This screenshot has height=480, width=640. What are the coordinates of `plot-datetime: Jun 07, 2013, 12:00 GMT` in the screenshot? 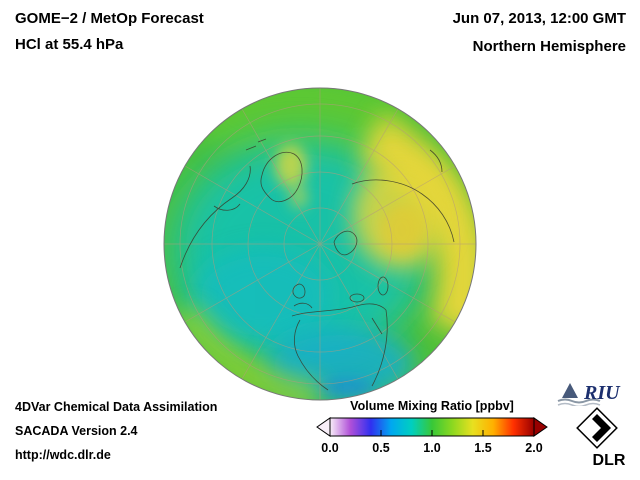 It's located at (539, 18).